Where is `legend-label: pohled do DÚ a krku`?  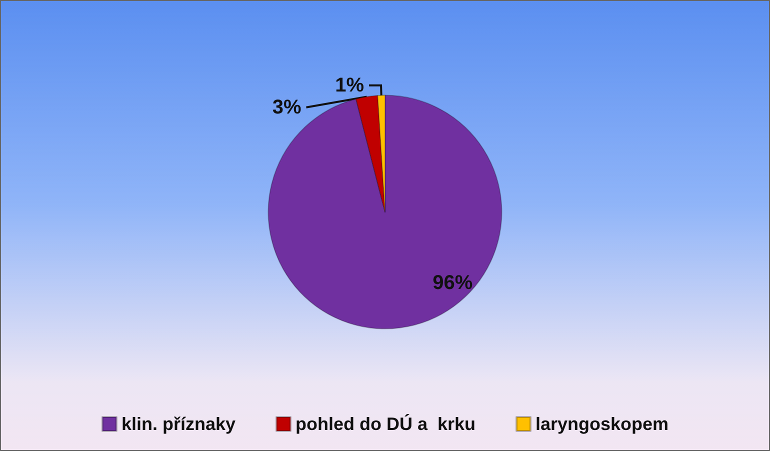
legend-label: pohled do DÚ a krku is located at coordinates (385, 424).